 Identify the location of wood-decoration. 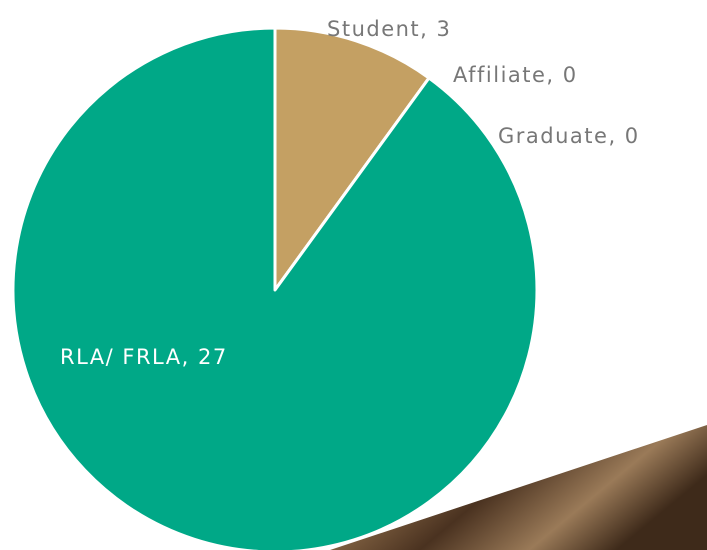
(518, 487).